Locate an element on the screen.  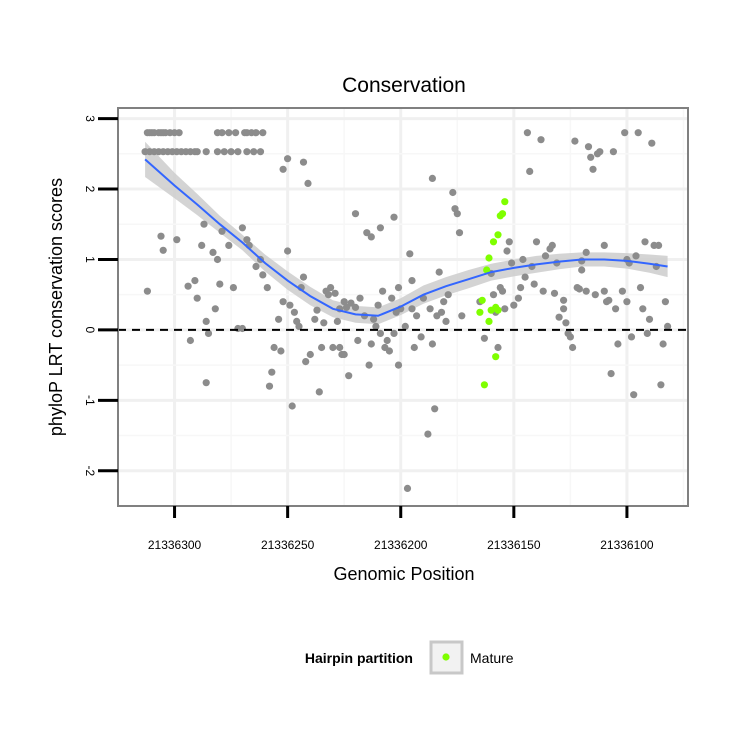
y-tick-label: 1 is located at coordinates (90, 259).